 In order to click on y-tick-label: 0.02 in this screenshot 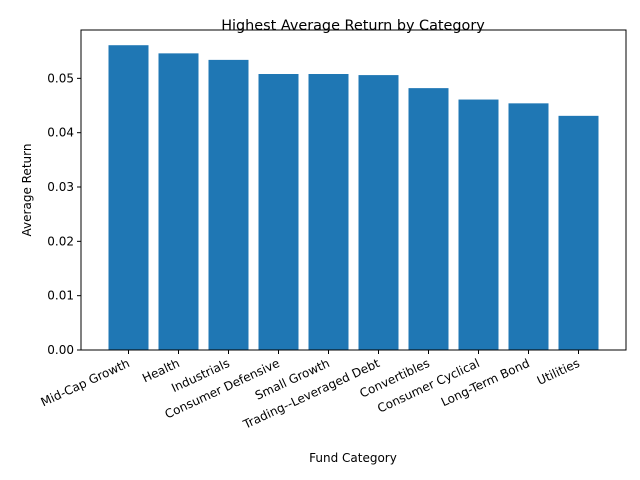, I will do `click(60, 241)`.